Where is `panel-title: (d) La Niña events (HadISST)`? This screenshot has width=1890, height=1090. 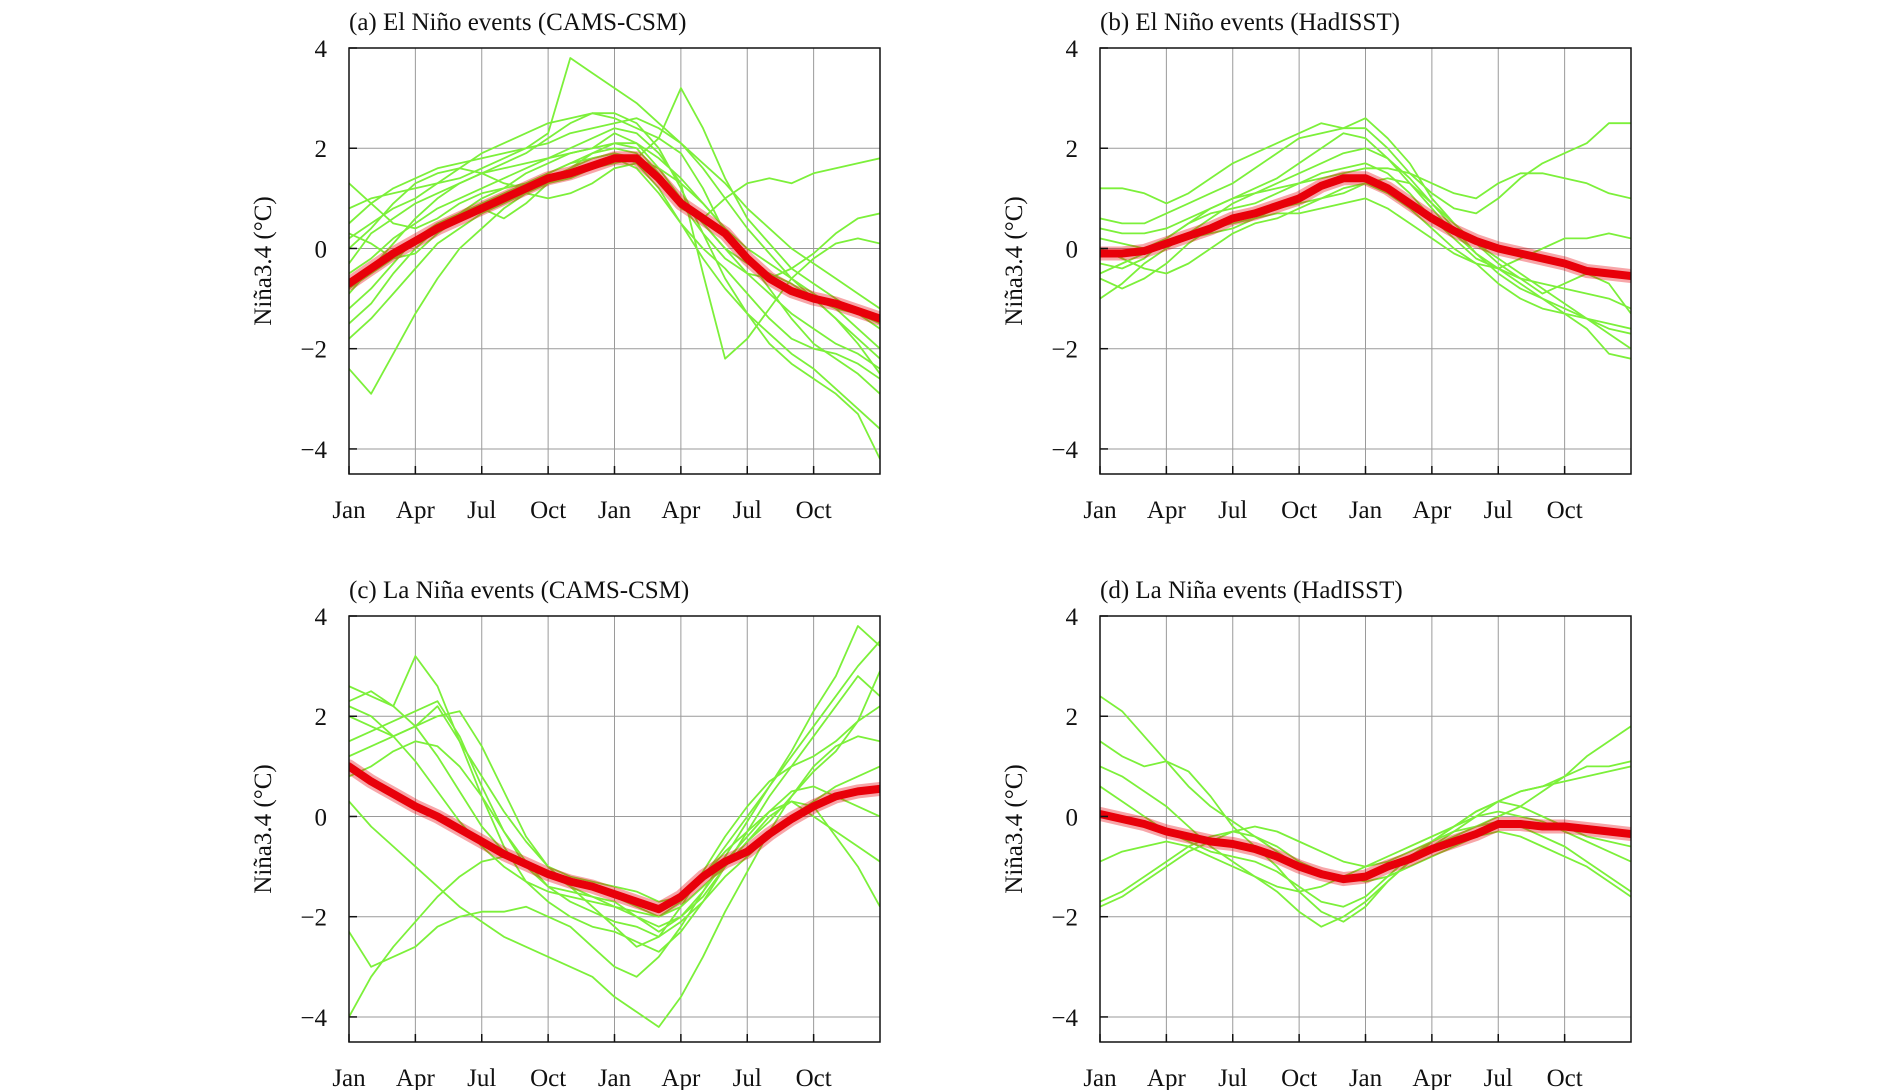 panel-title: (d) La Niña events (HadISST) is located at coordinates (1251, 590).